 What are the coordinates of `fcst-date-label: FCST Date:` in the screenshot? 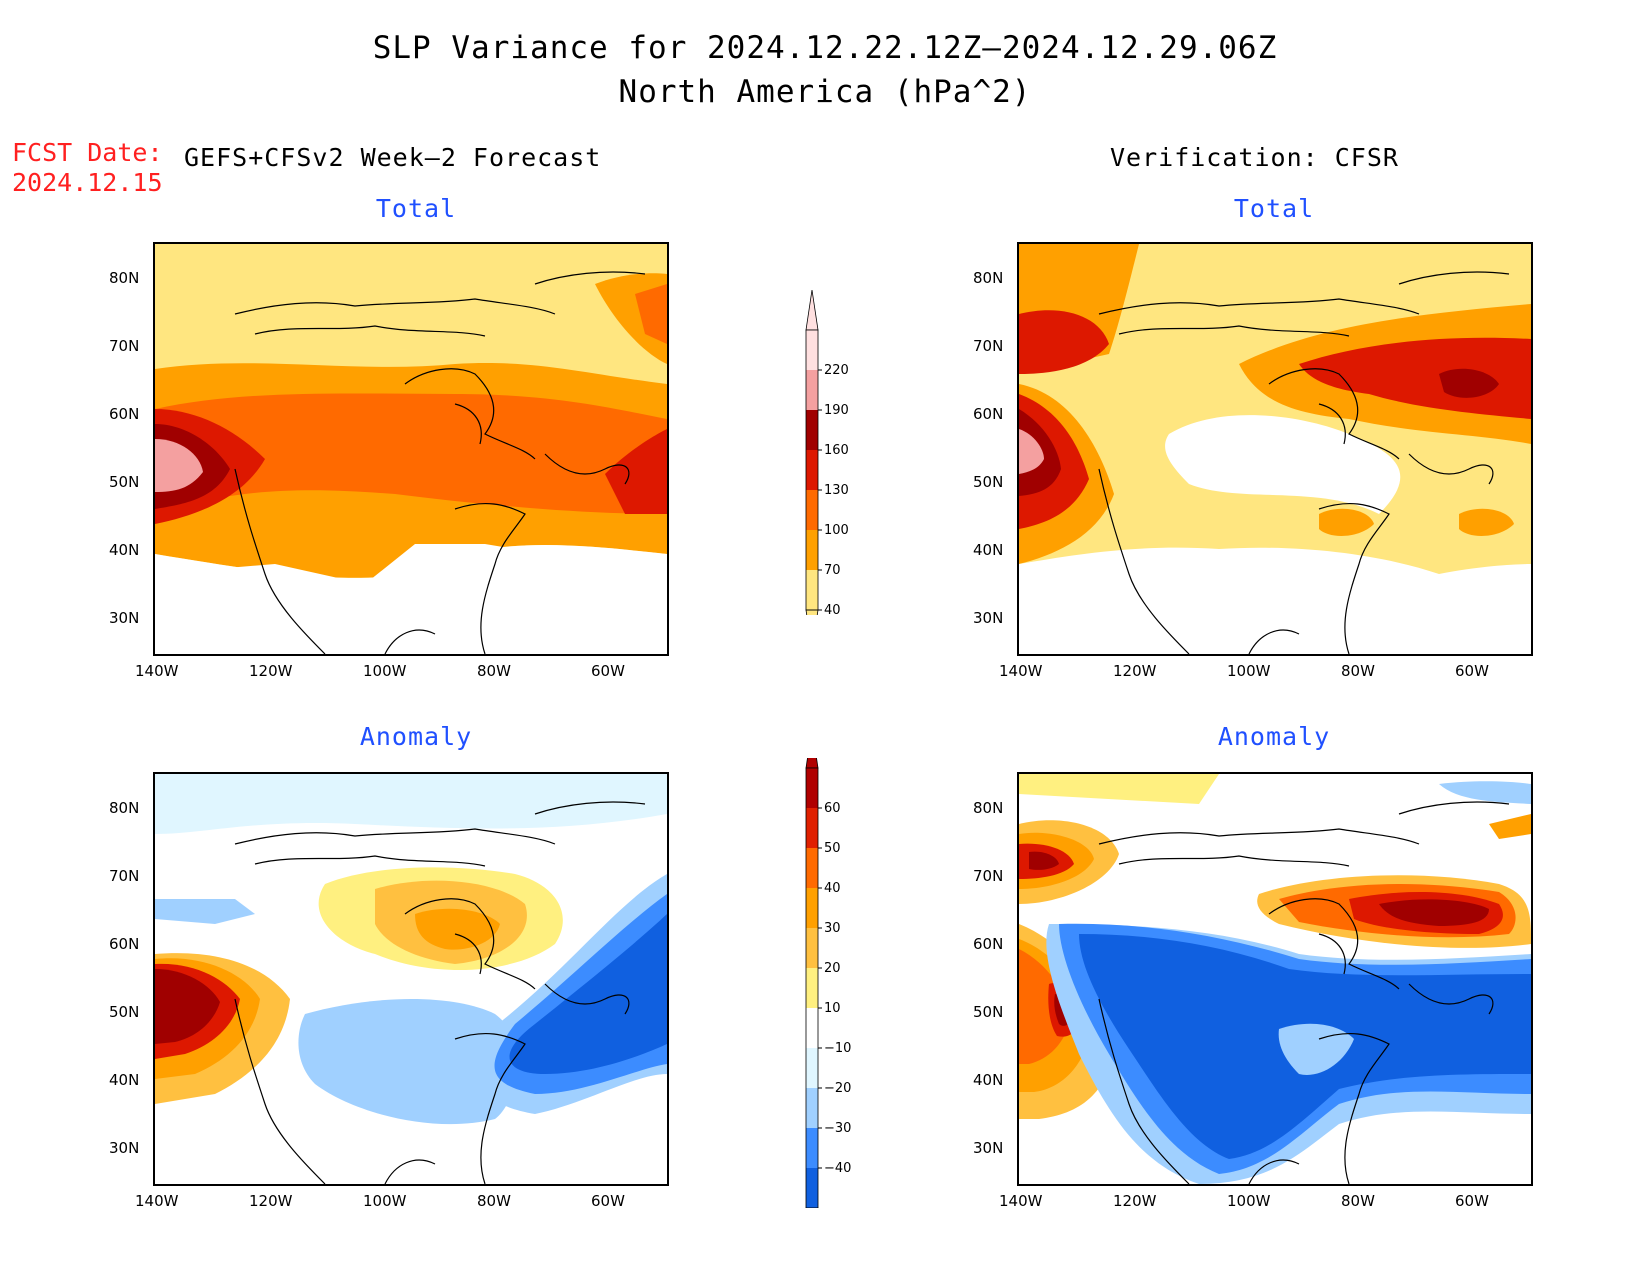 It's located at (87, 152).